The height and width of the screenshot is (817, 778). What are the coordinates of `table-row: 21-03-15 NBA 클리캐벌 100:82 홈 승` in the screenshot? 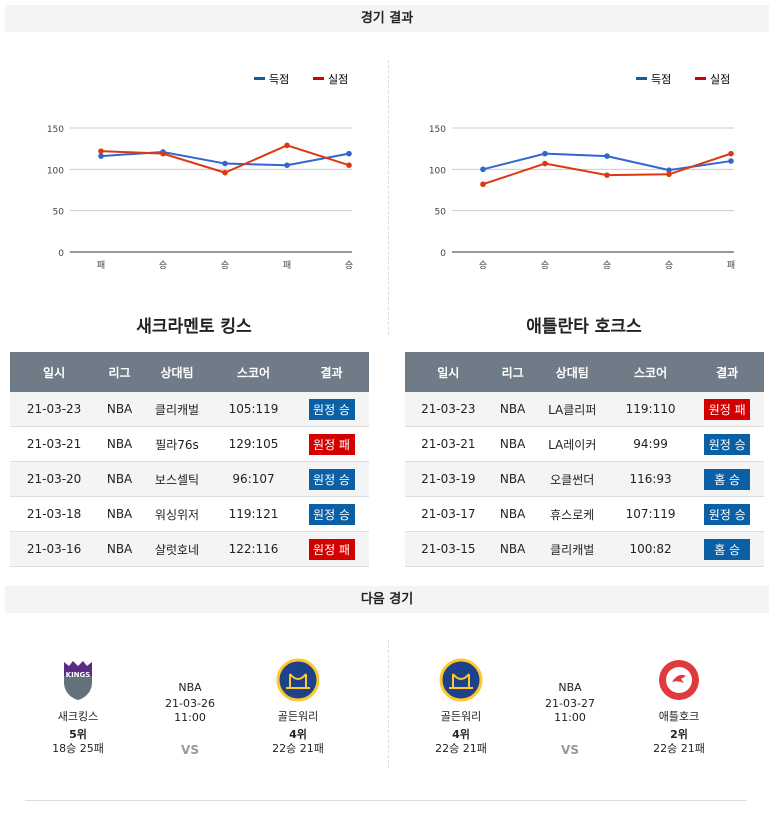 It's located at (584, 549).